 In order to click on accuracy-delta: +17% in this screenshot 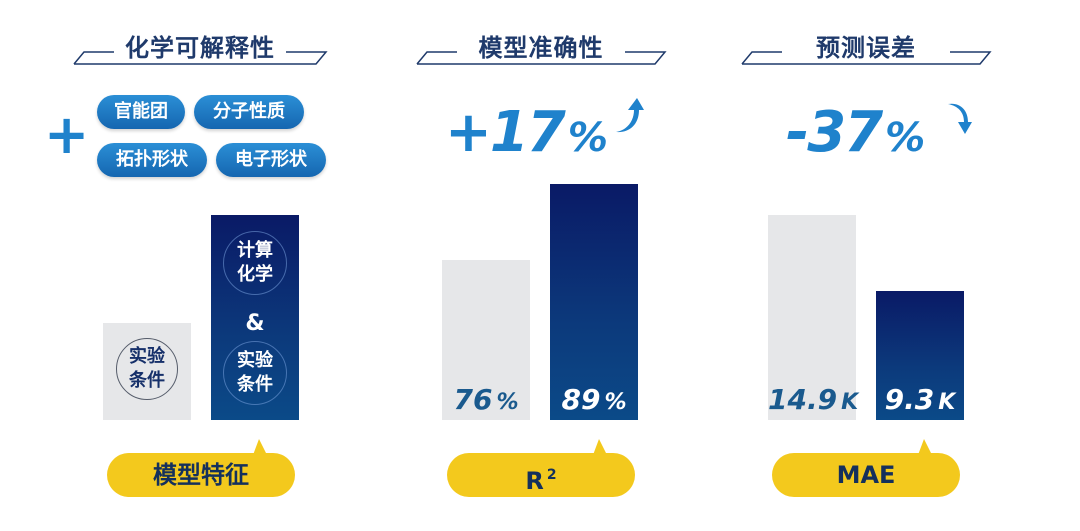, I will do `click(526, 132)`.